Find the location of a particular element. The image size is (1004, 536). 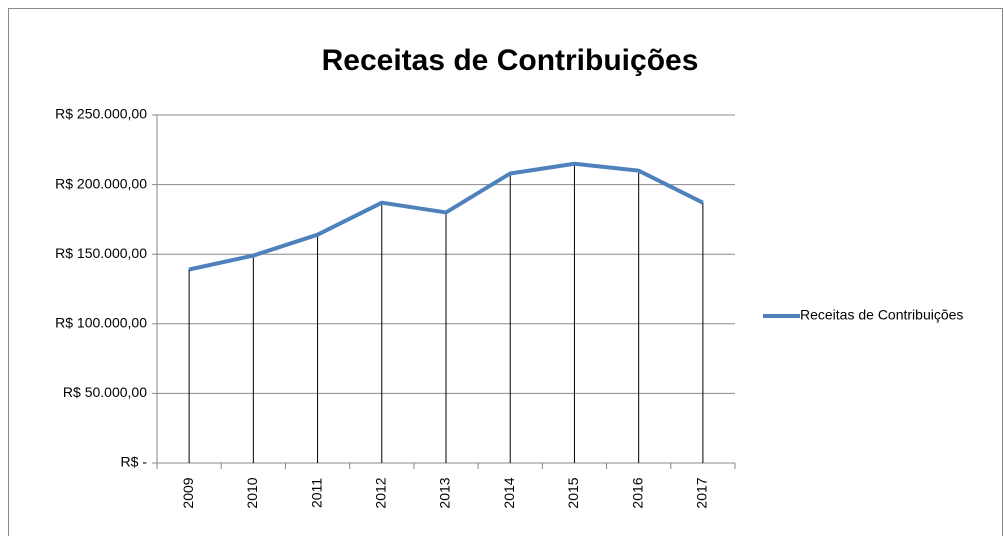

y-tick-label: R$ 150.000,00 is located at coordinates (101, 253).